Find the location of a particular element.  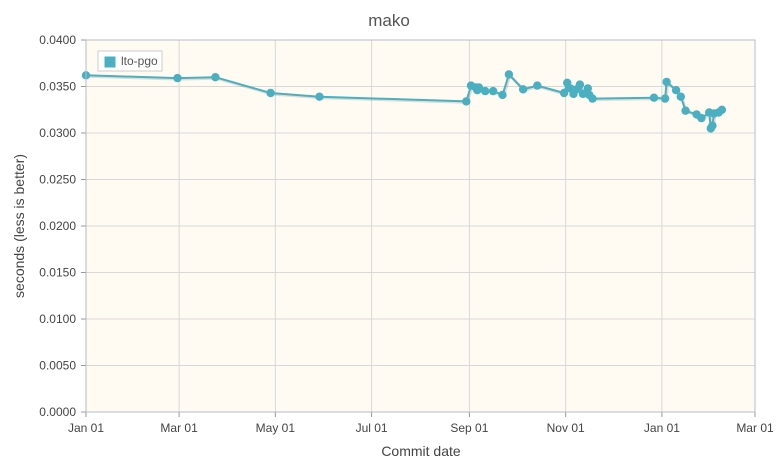

chart-title: mako is located at coordinates (389, 20).